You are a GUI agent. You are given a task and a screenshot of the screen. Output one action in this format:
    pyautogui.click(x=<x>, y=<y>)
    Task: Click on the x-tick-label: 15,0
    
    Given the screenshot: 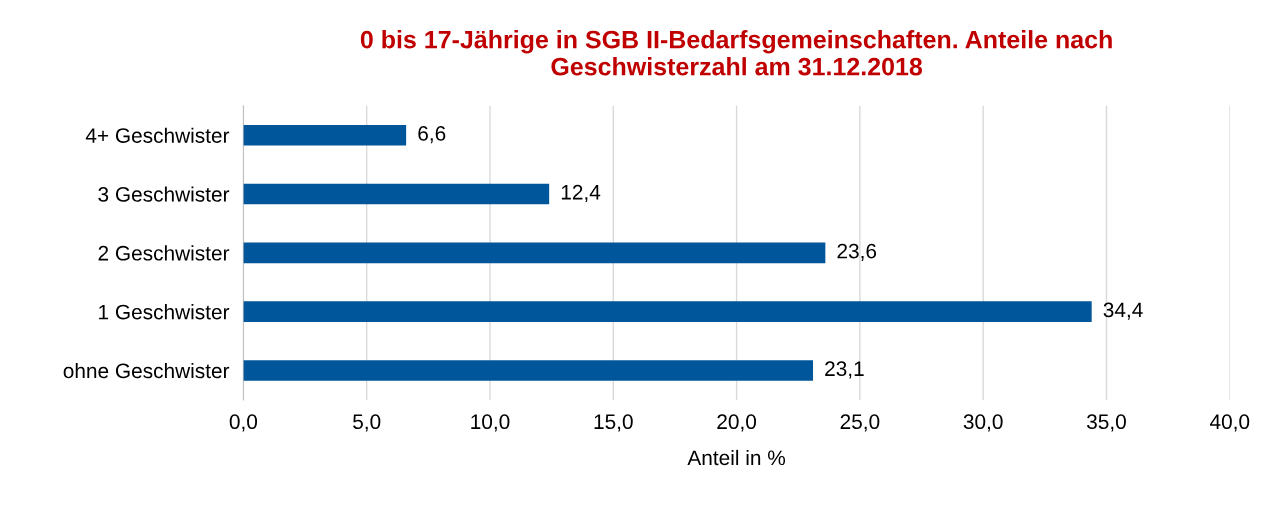 What is the action you would take?
    pyautogui.click(x=613, y=423)
    